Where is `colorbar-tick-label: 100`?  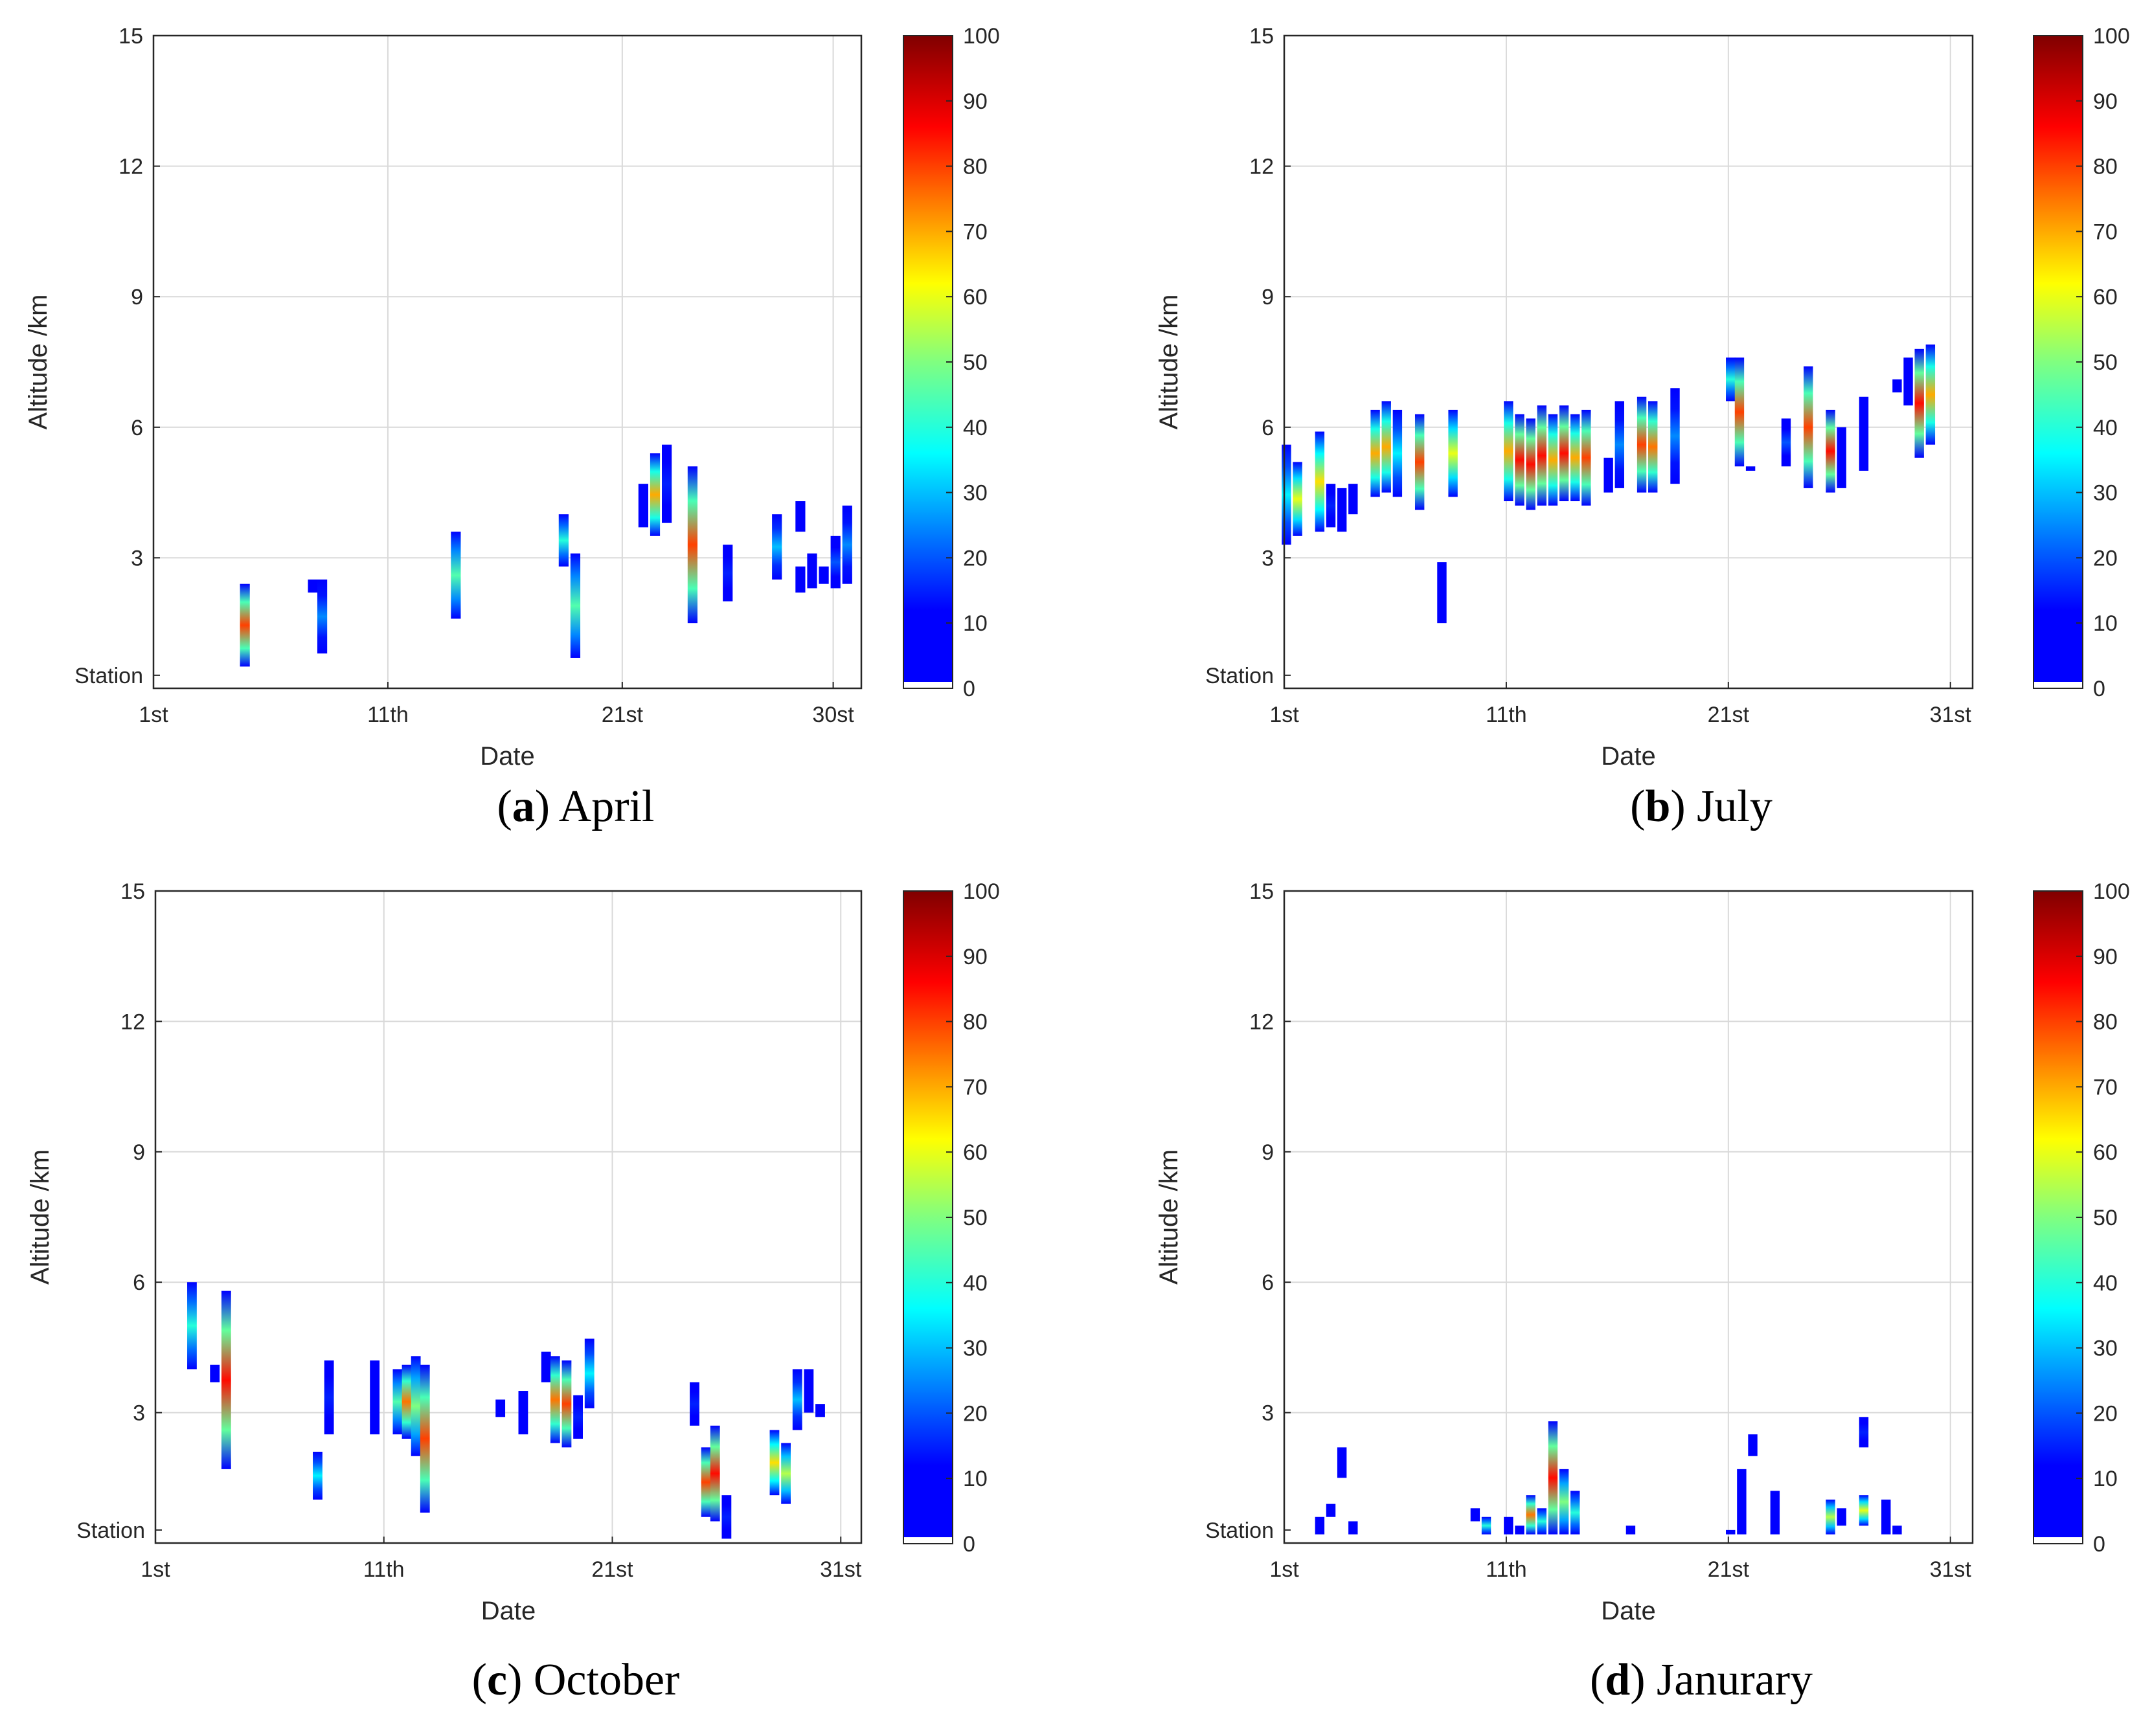 colorbar-tick-label: 100 is located at coordinates (982, 892).